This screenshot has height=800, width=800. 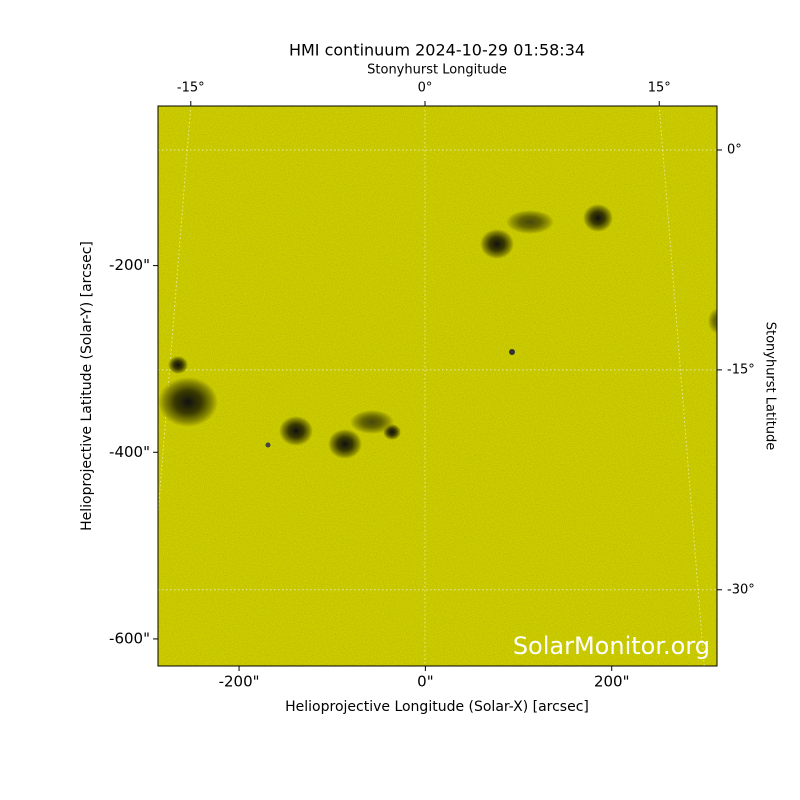 I want to click on x2-axis-label: Stonyhurst Longitude, so click(x=437, y=70).